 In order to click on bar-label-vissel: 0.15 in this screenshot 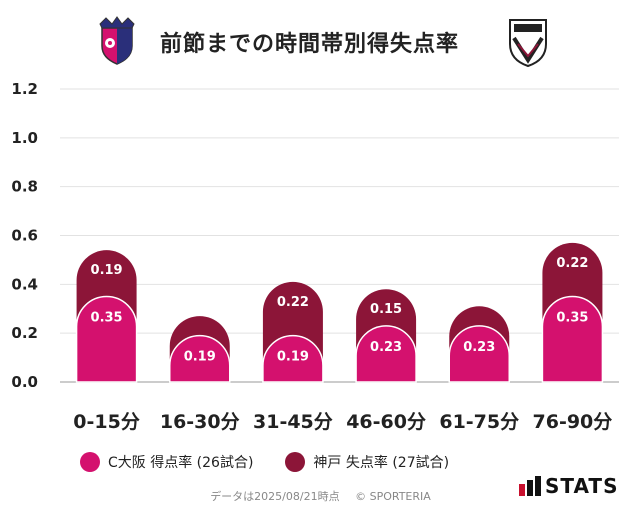, I will do `click(386, 309)`.